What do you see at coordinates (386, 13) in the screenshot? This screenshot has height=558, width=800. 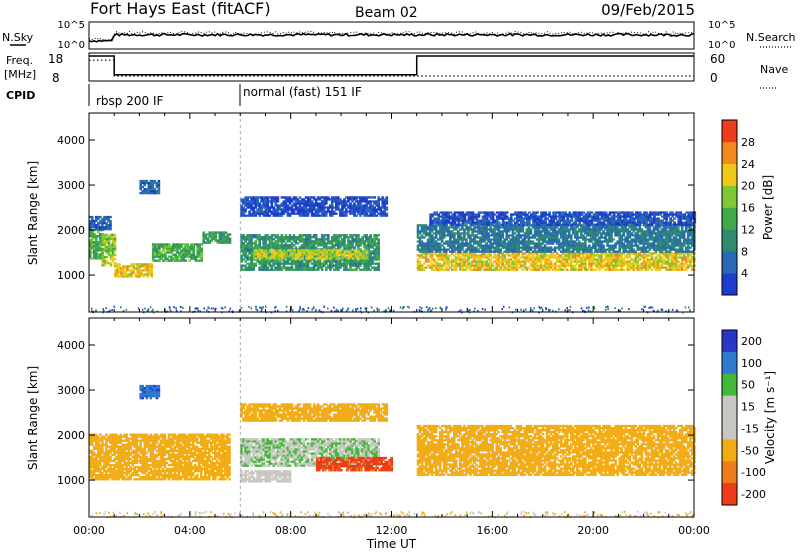 I see `beam-label: Beam 02` at bounding box center [386, 13].